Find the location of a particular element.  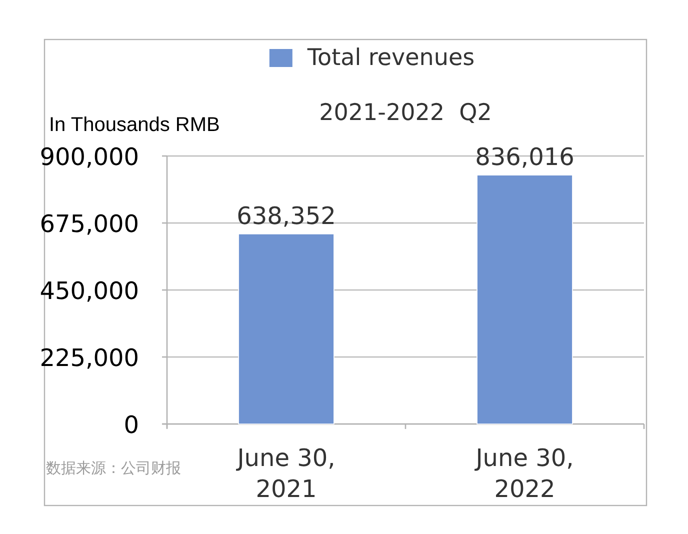

ytick: 900,000 is located at coordinates (89, 157).